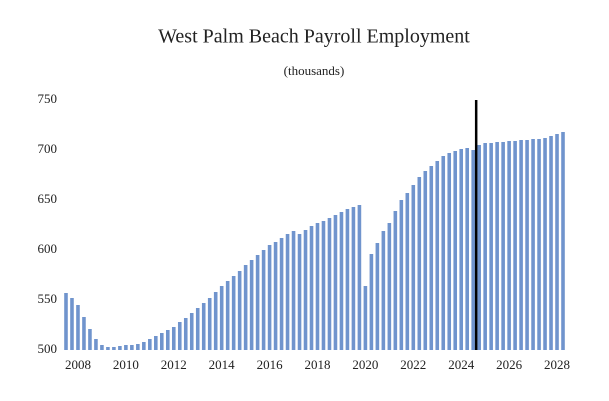 The height and width of the screenshot is (401, 609). What do you see at coordinates (48, 98) in the screenshot?
I see `y-tick-label: 750` at bounding box center [48, 98].